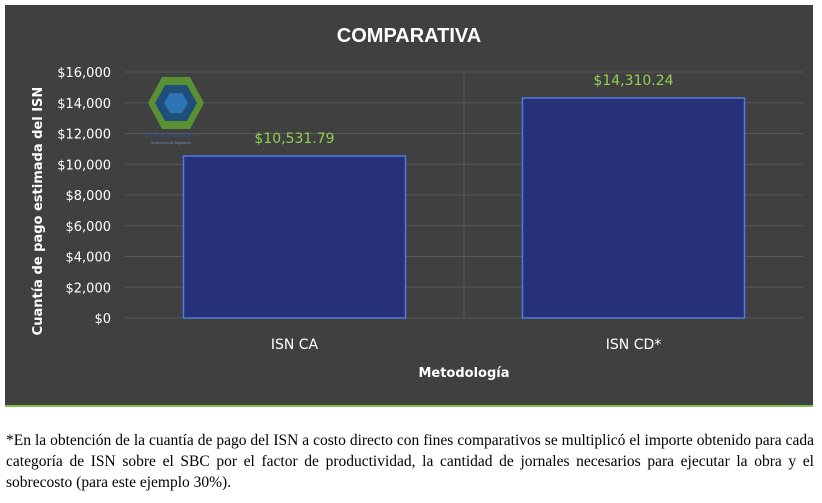 This screenshot has width=822, height=503. What do you see at coordinates (633, 81) in the screenshot?
I see `data-label: $14,310.24` at bounding box center [633, 81].